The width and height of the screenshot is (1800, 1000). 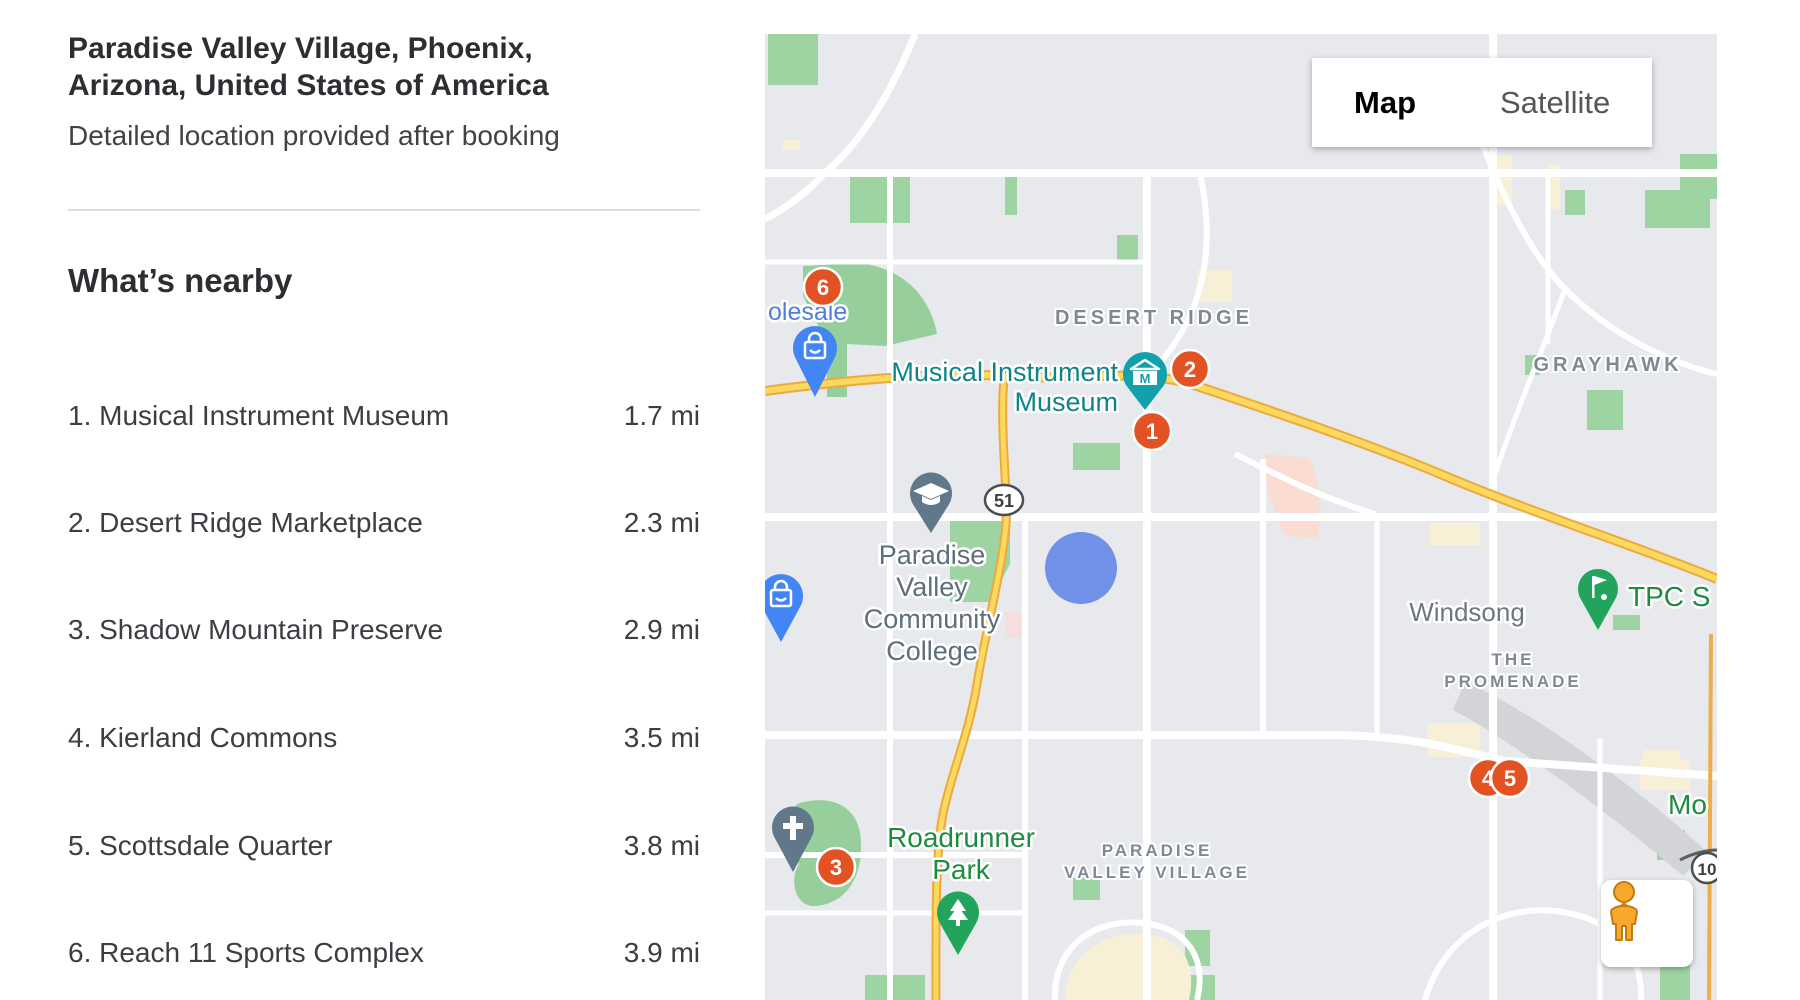 I want to click on list-item: 1. Musical Instrument Museum 1.7 mi, so click(x=384, y=416).